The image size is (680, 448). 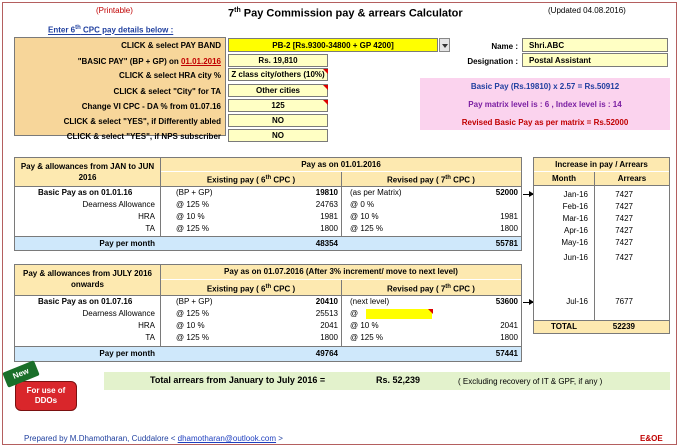 What do you see at coordinates (227, 438) in the screenshot?
I see `email-link: dhamotharan@outlook.com` at bounding box center [227, 438].